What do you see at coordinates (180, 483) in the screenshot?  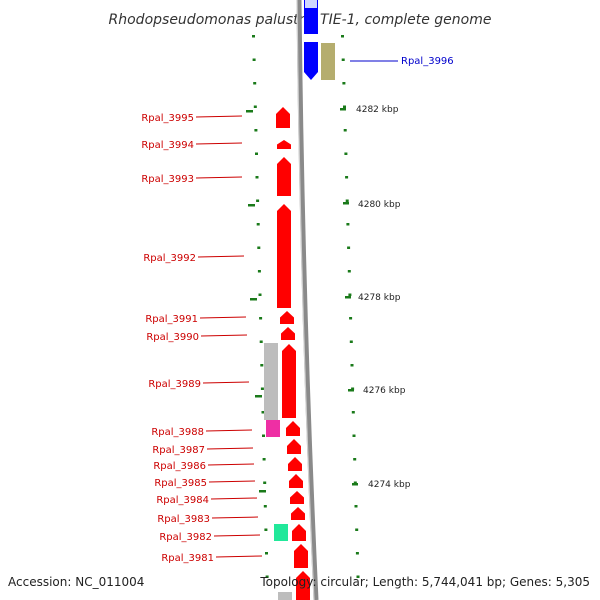 I see `gene-label: Rpal_3985` at bounding box center [180, 483].